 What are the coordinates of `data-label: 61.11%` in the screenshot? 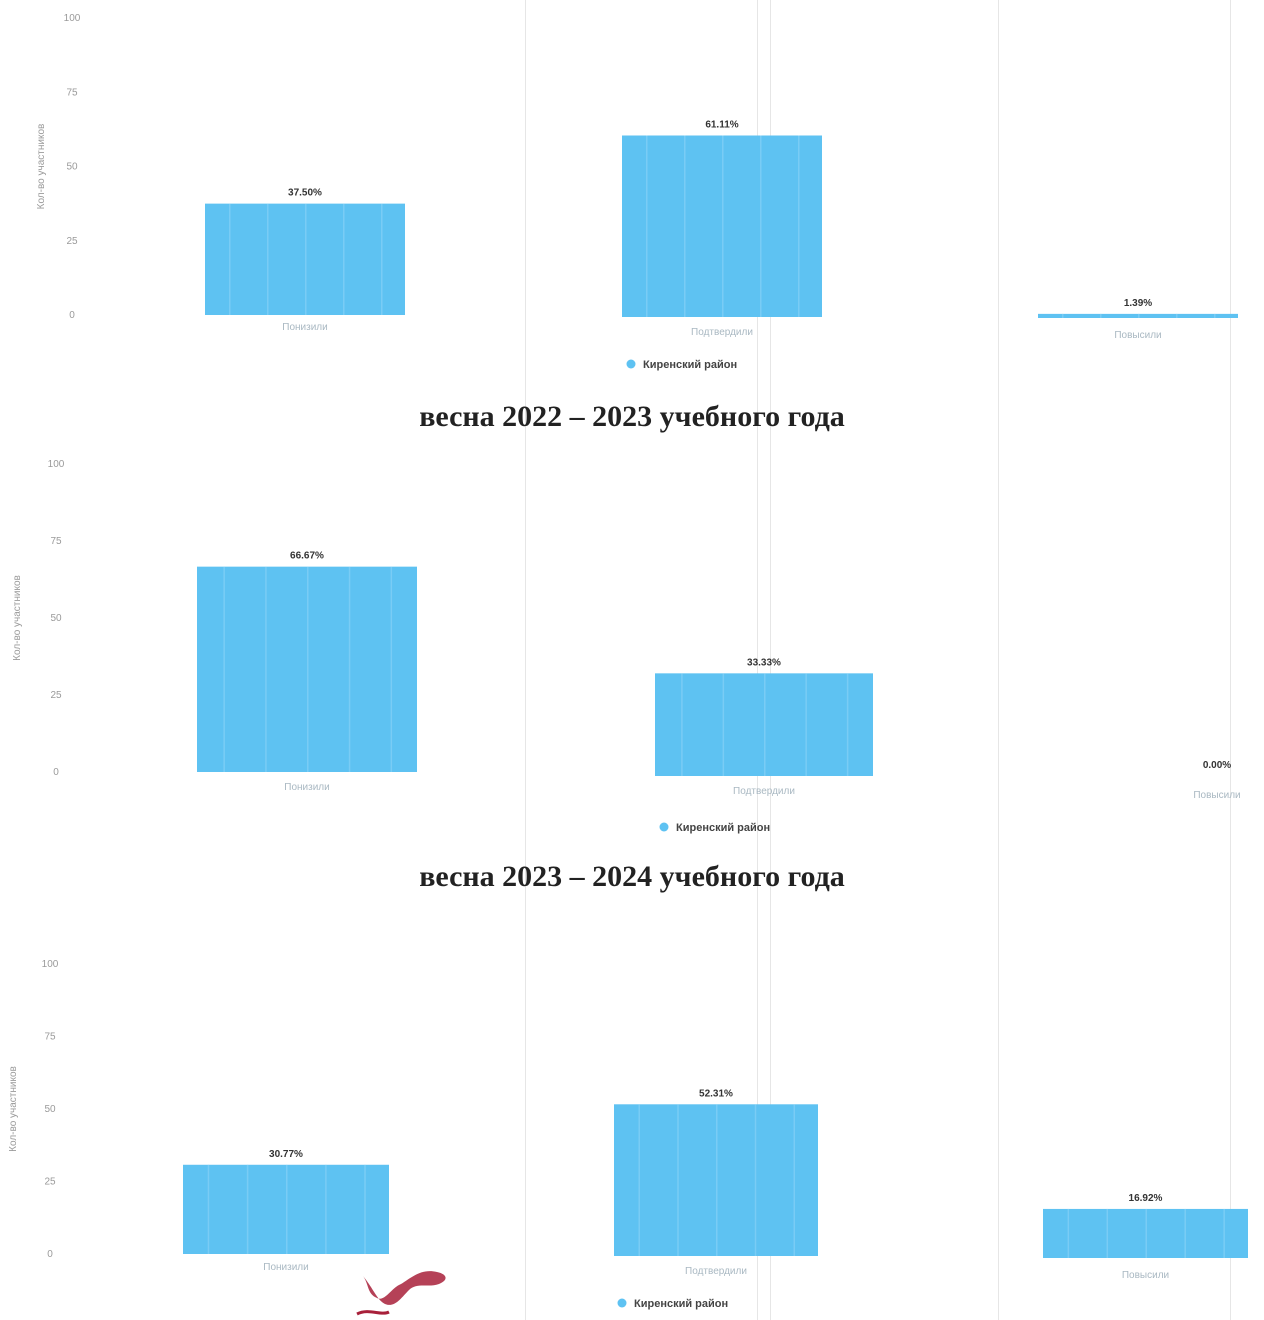 It's located at (721, 125).